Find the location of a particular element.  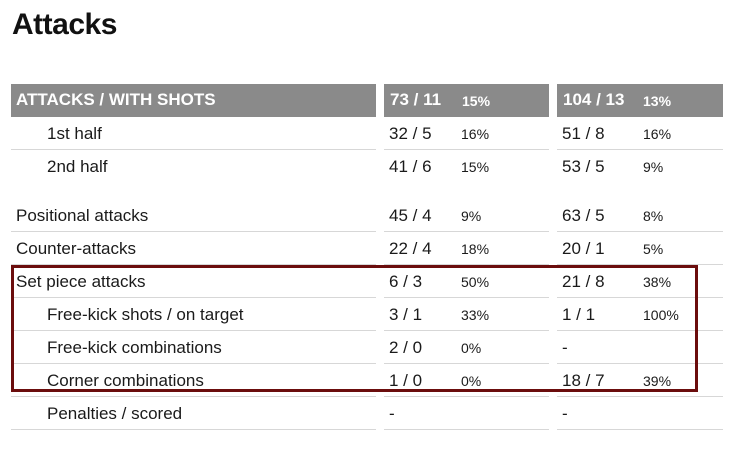

team2-pct: 38% is located at coordinates (657, 282).